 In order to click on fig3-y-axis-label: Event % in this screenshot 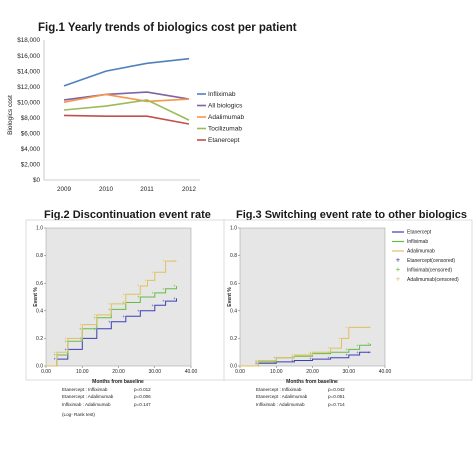, I will do `click(230, 297)`.